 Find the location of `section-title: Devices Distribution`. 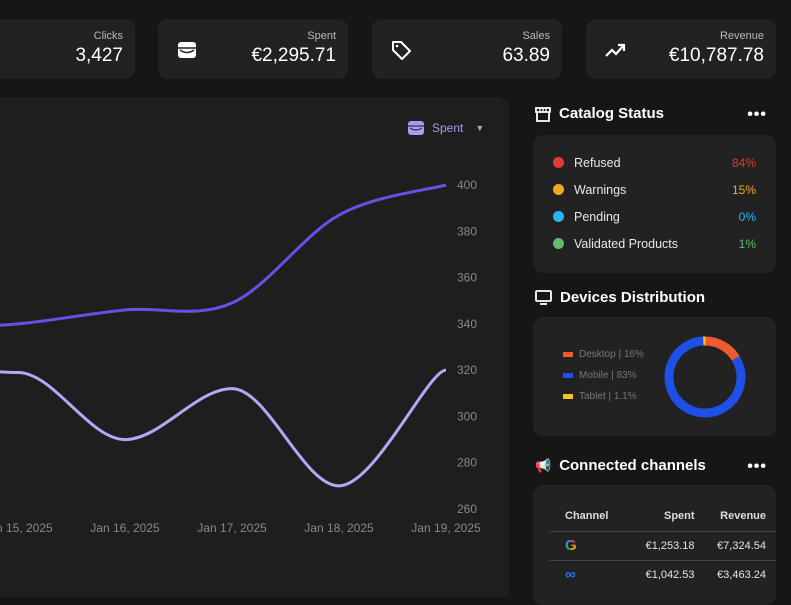

section-title: Devices Distribution is located at coordinates (632, 297).